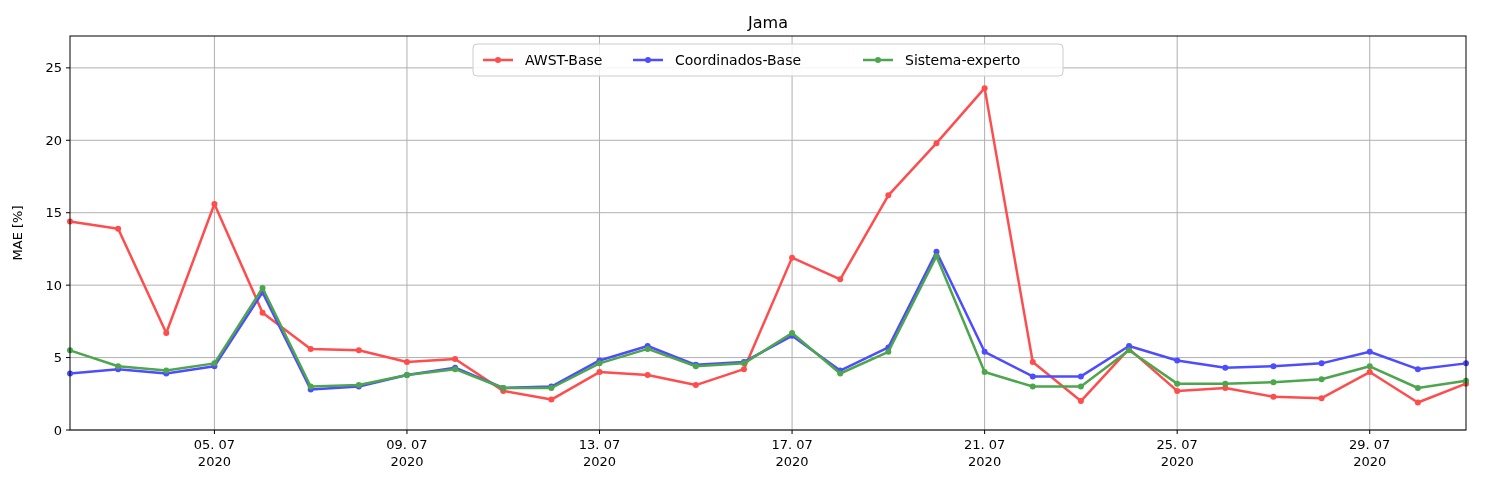 This screenshot has height=479, width=1488. Describe the element at coordinates (57, 430) in the screenshot. I see `y-tick-label: 0` at that location.